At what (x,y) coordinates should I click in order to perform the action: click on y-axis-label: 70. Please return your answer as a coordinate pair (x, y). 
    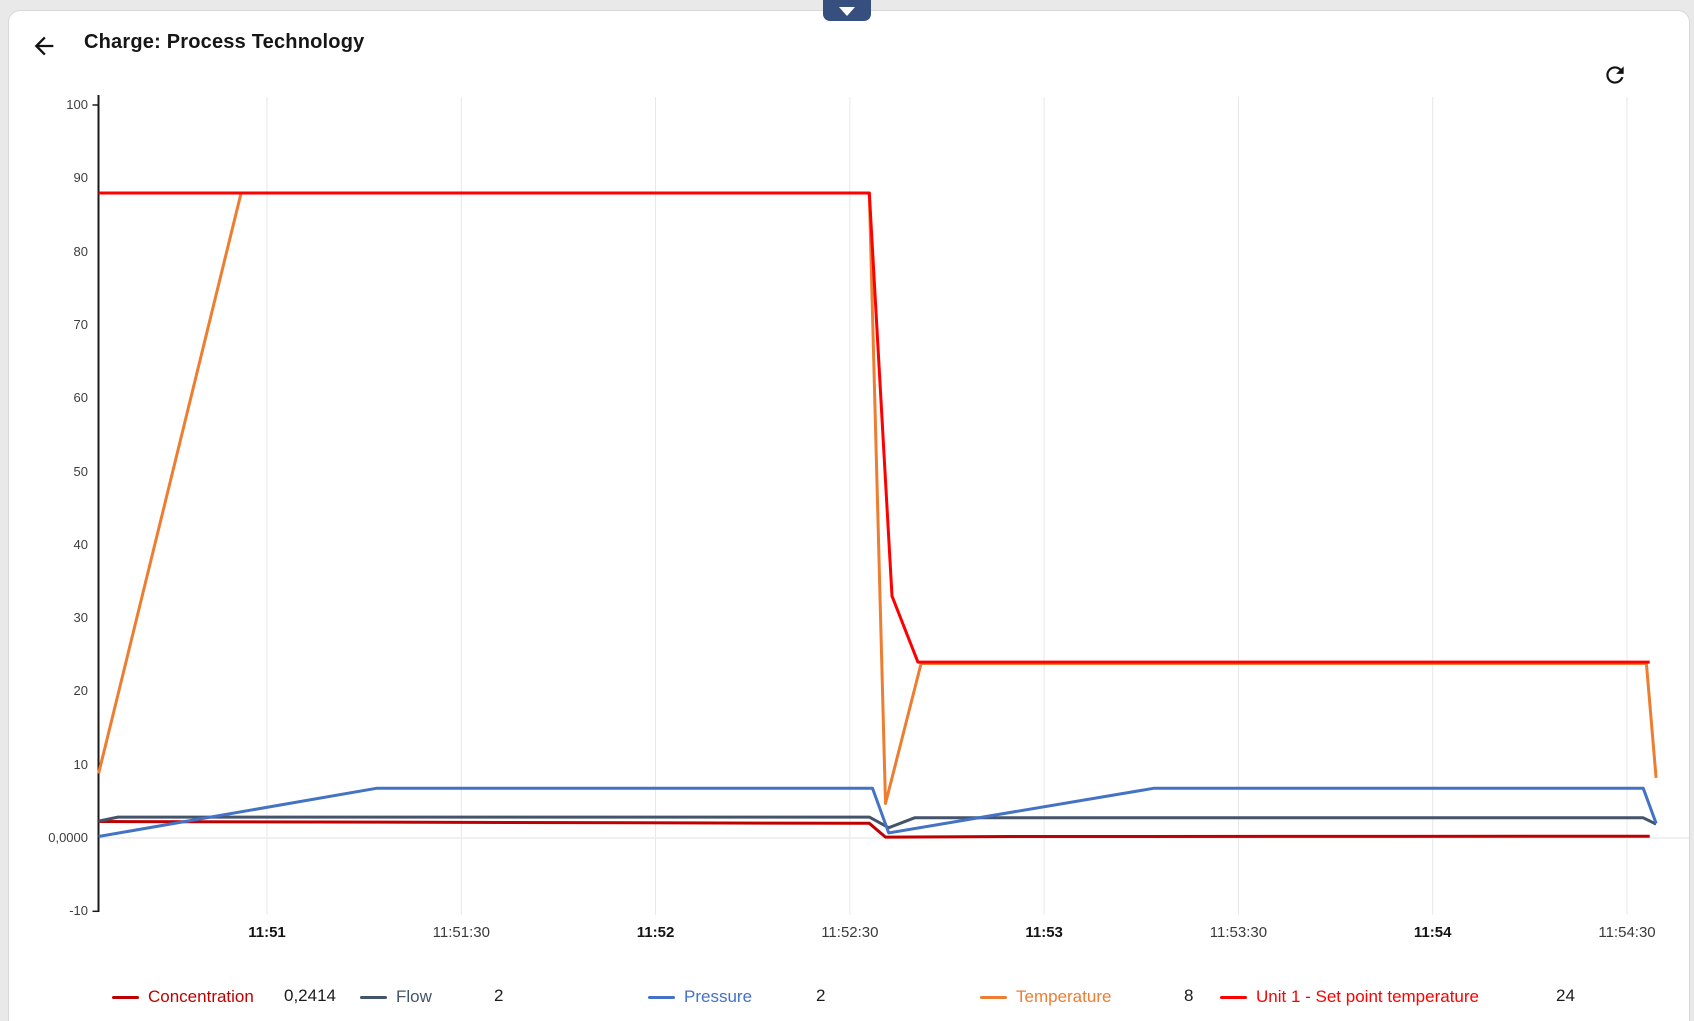
    Looking at the image, I should click on (80, 324).